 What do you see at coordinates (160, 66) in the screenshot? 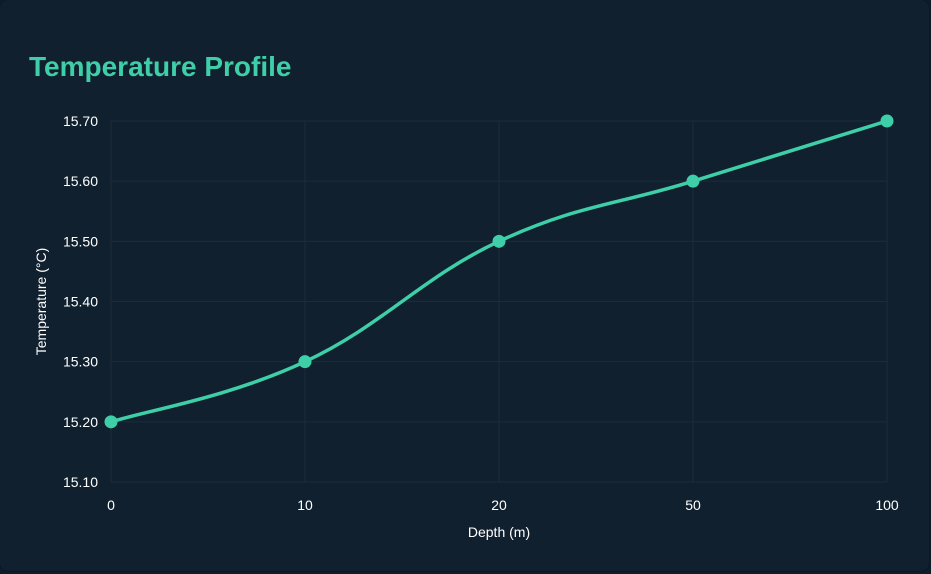
I see `chart-title: Temperature Profile` at bounding box center [160, 66].